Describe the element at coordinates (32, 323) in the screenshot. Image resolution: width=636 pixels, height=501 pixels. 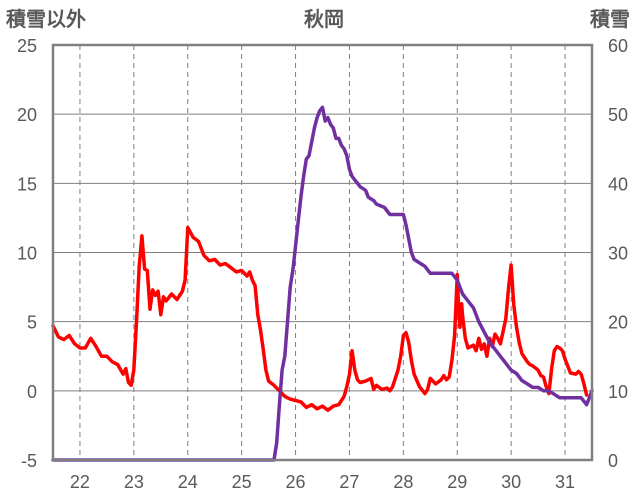
I see `y-left-tick-label: 5` at that location.